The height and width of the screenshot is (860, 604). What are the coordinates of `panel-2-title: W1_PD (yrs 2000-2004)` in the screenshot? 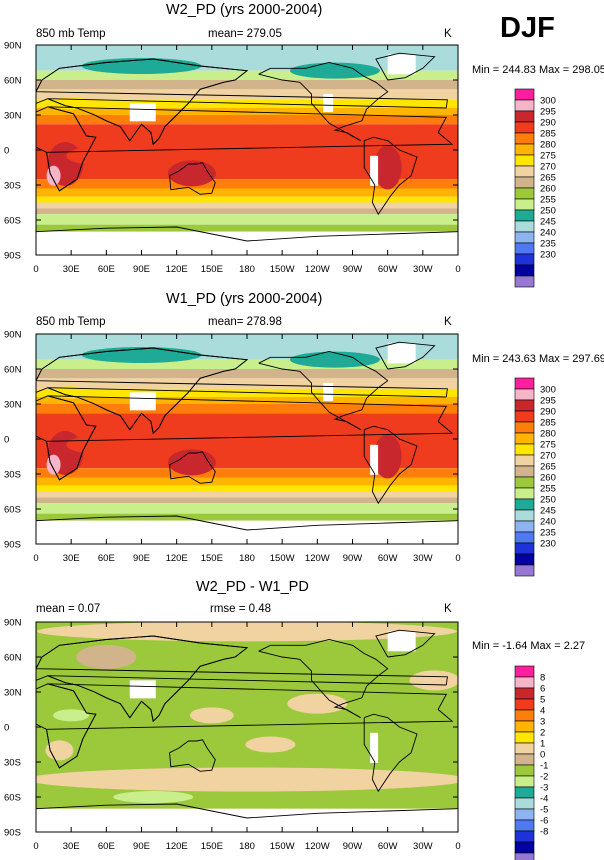 It's located at (244, 299).